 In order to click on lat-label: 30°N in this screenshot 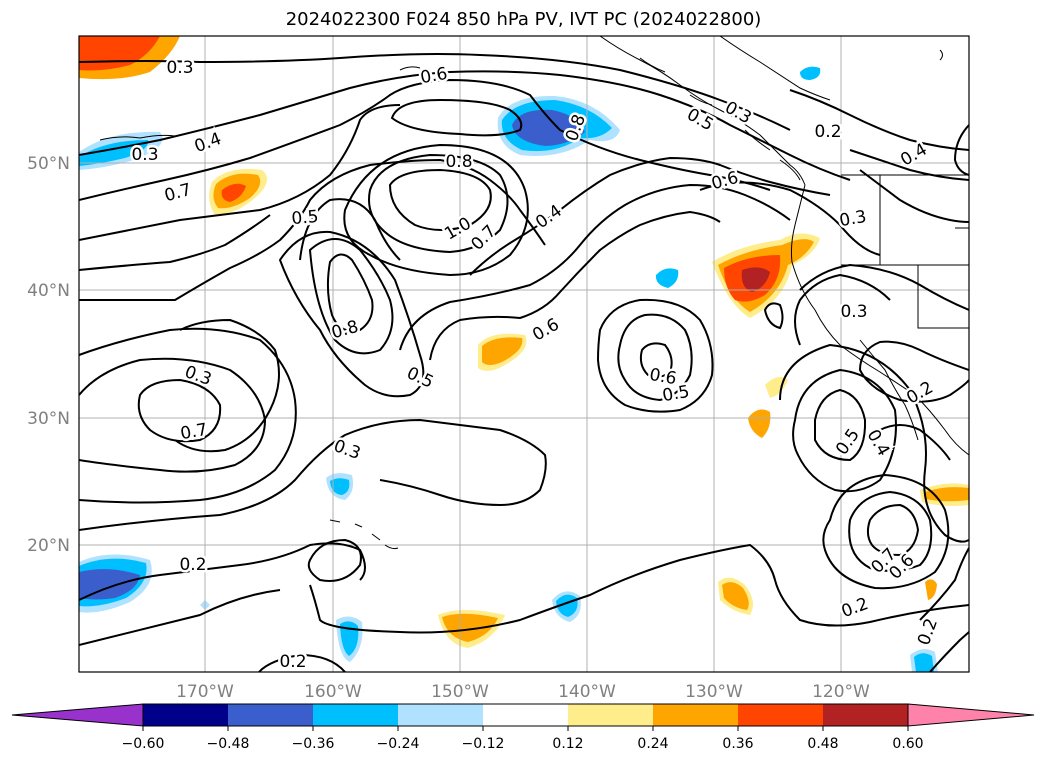, I will do `click(48, 419)`.